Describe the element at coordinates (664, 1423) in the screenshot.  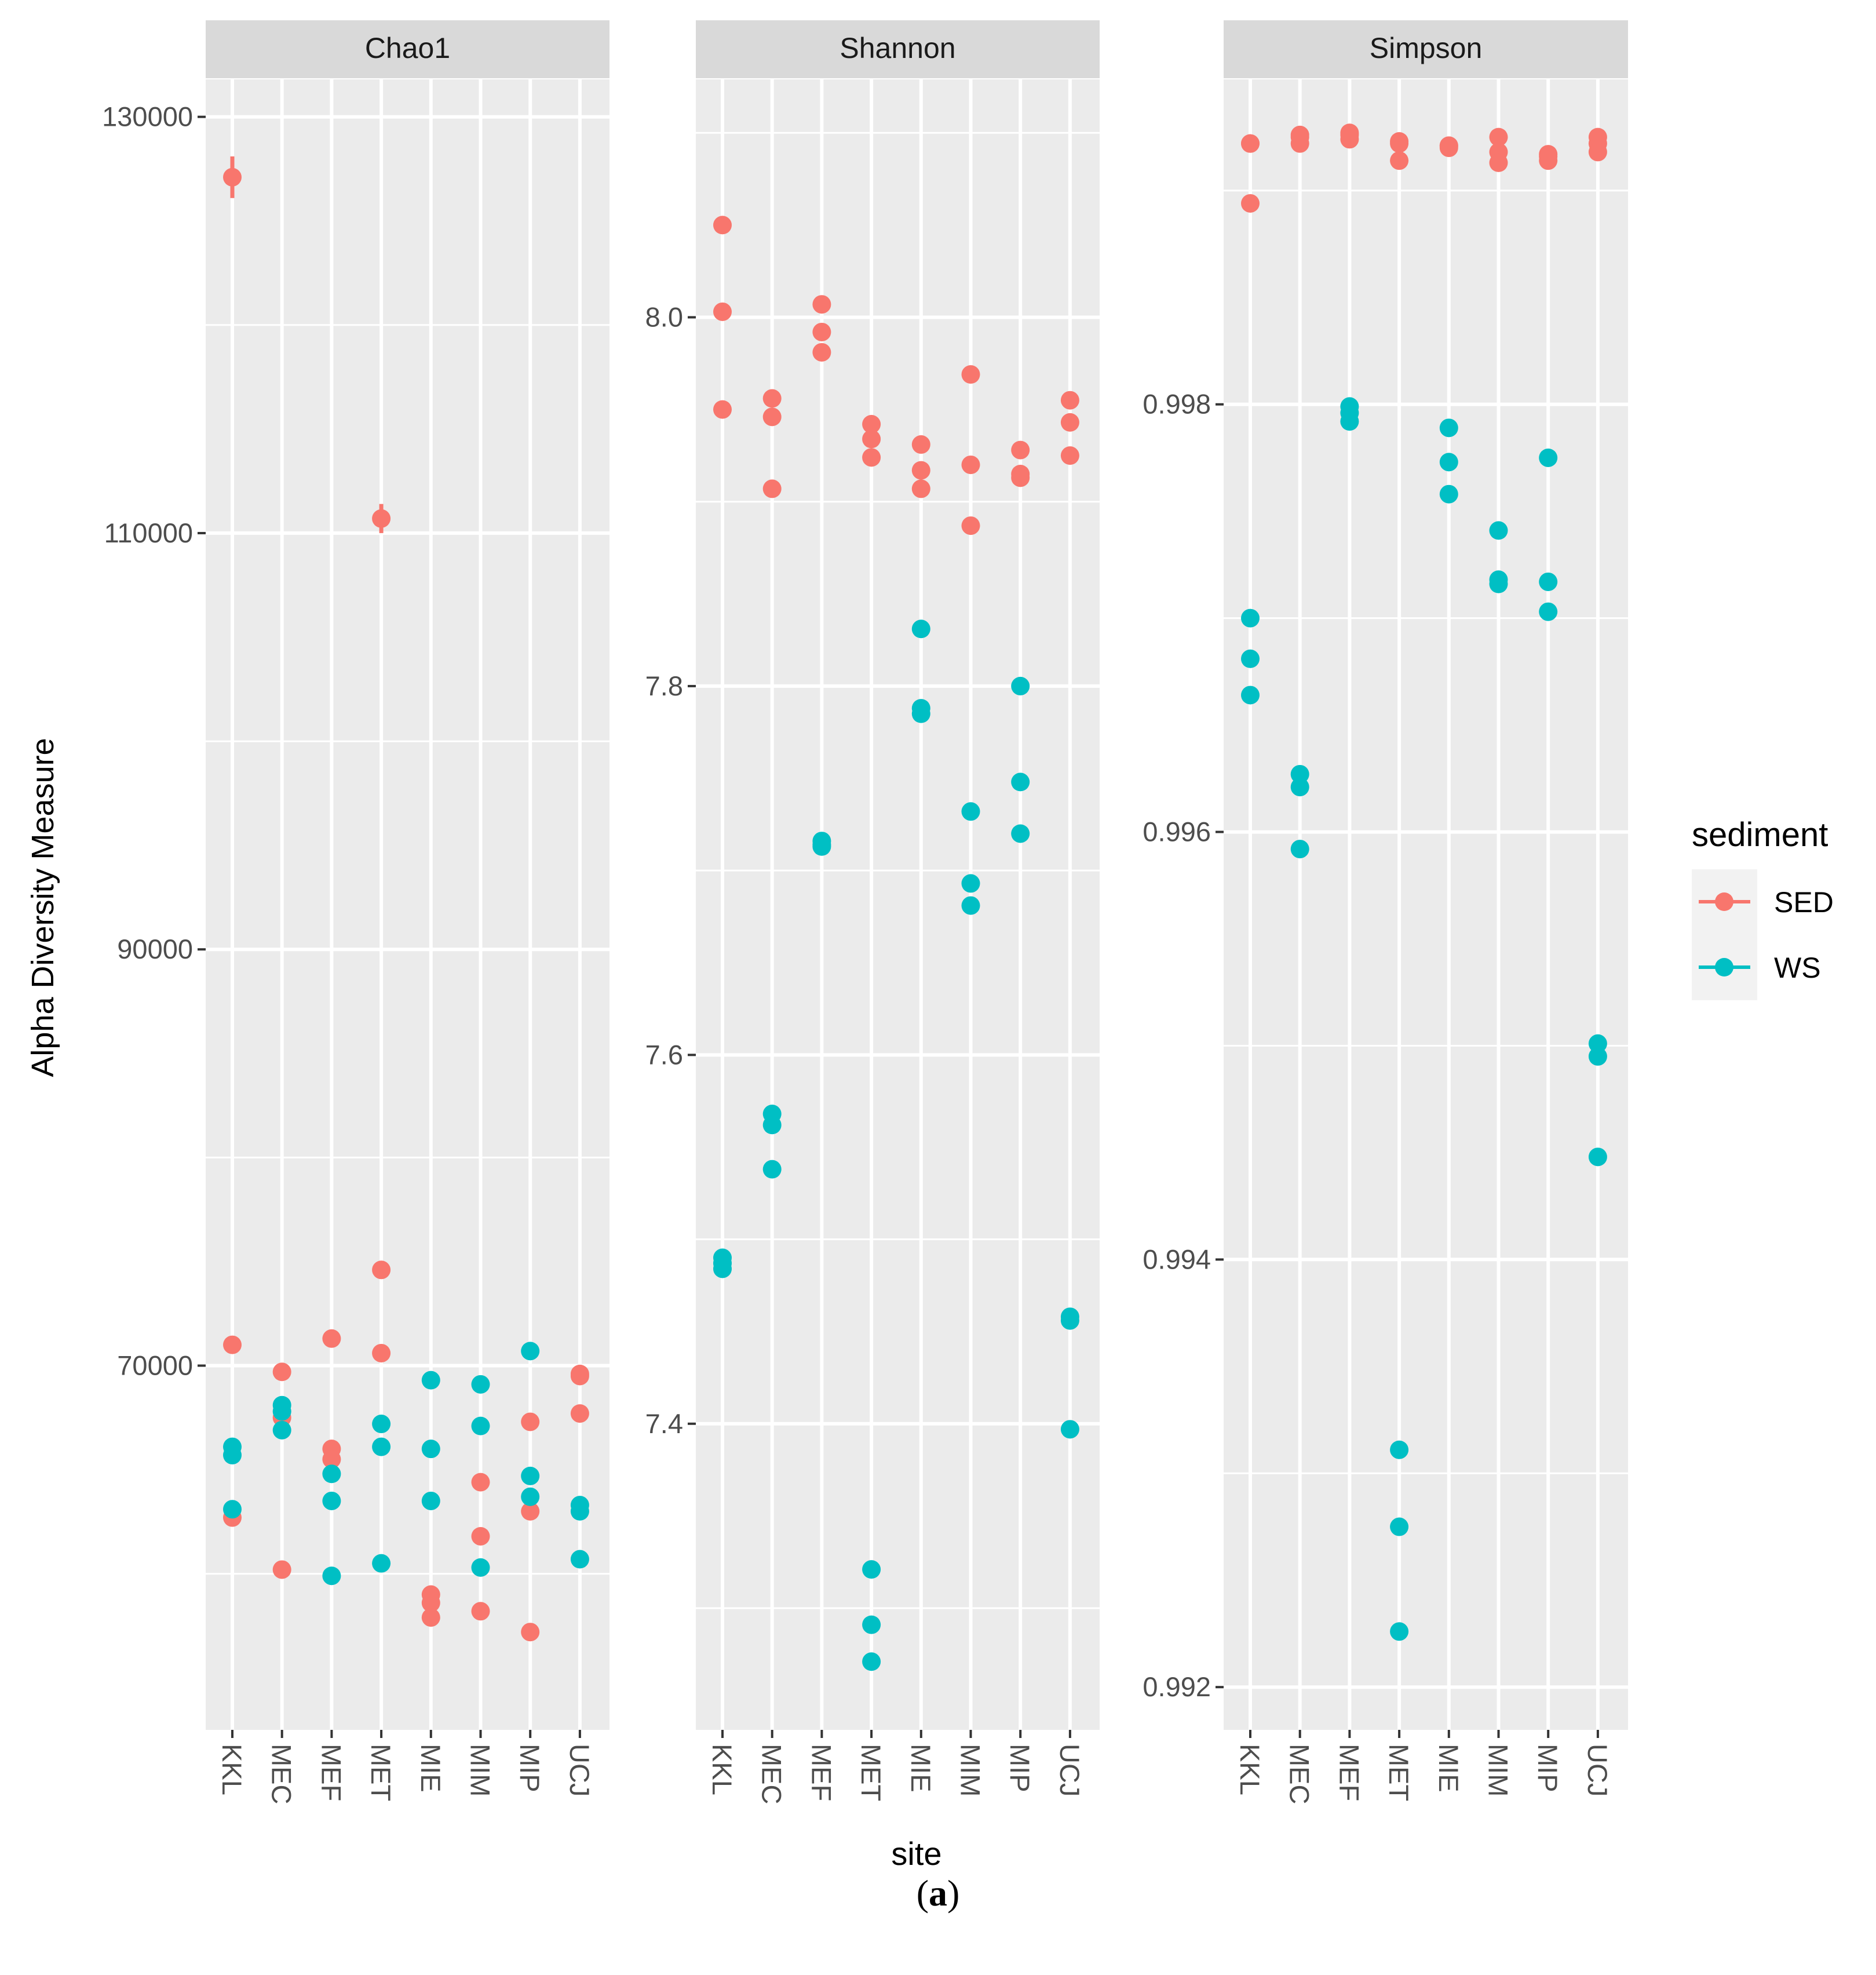
I see `y-tick-label: 7.4` at that location.